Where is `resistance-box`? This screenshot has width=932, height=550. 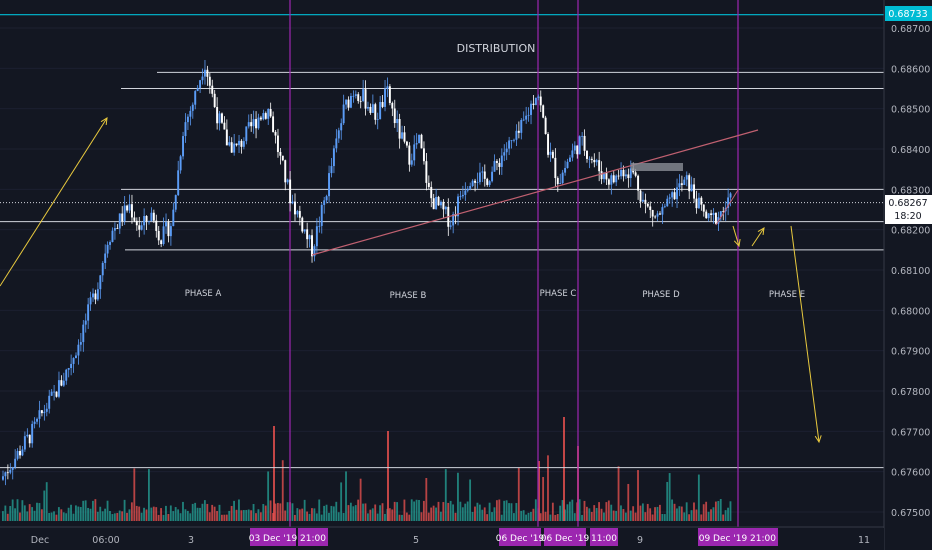 resistance-box is located at coordinates (657, 167).